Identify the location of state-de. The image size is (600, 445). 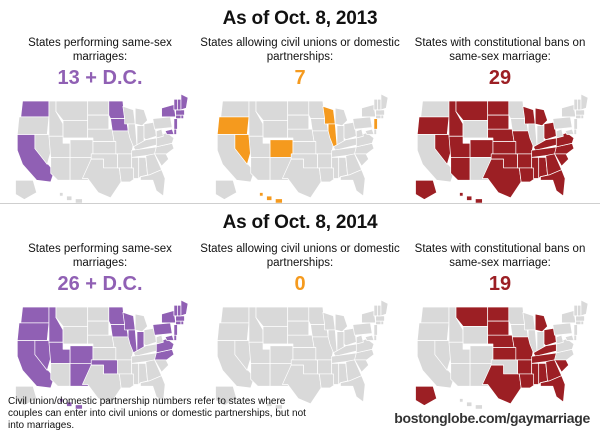
(375, 337).